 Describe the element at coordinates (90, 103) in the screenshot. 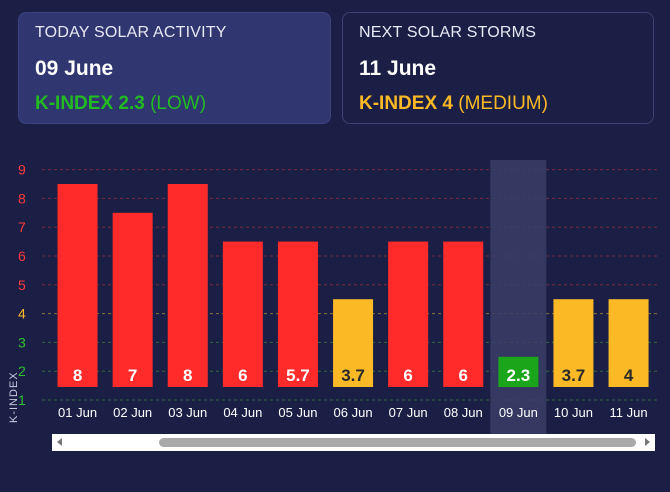

I see `today-k-index-value: K-INDEX 2.3` at that location.